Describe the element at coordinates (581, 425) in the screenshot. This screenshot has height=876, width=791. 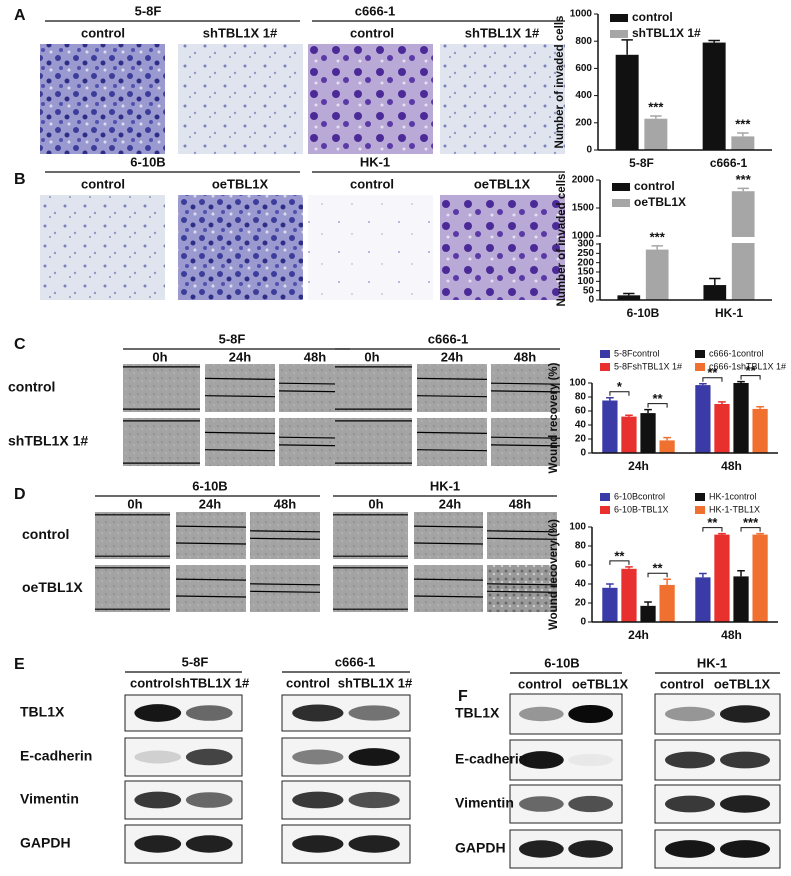
I see `y-tick-label: 40` at that location.